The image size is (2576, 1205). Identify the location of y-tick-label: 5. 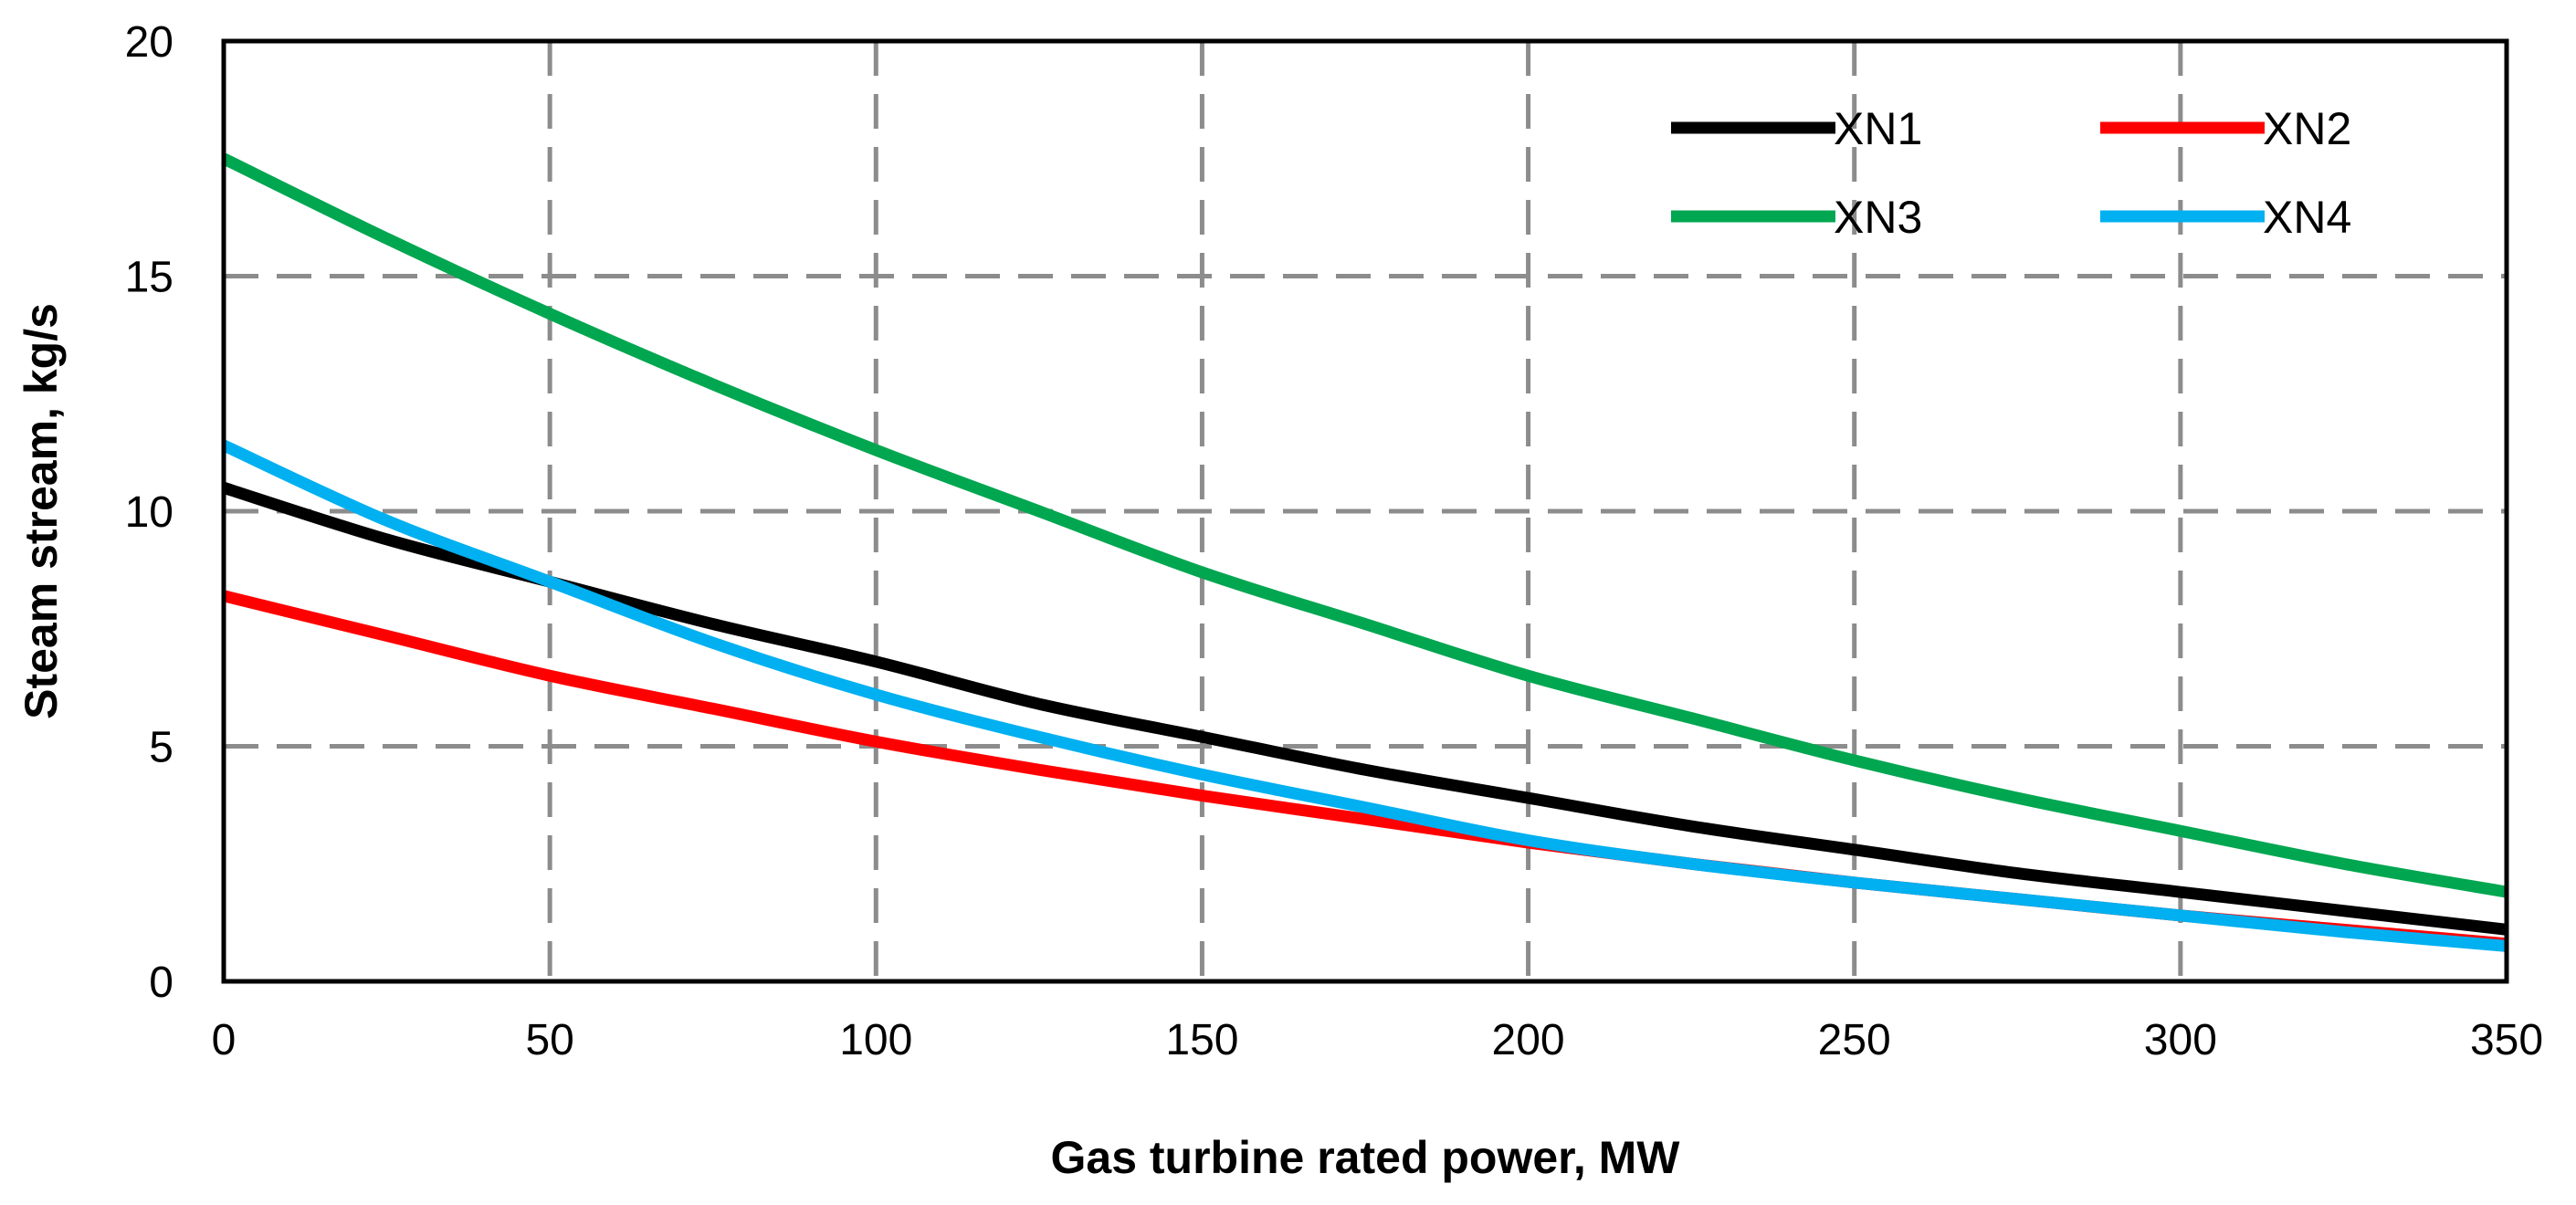
(161, 748).